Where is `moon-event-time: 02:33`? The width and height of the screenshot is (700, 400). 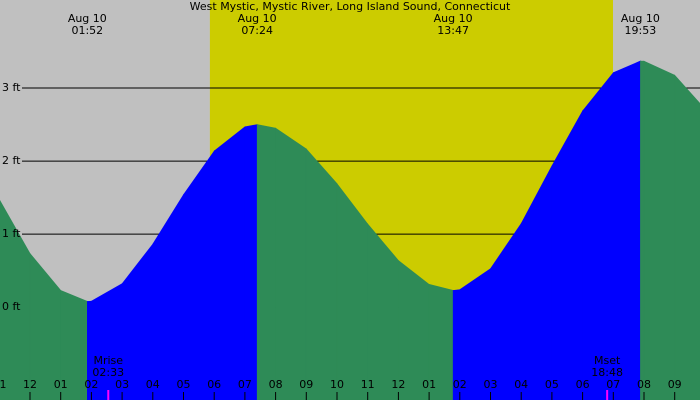
moon-event-time: 02:33 is located at coordinates (108, 372).